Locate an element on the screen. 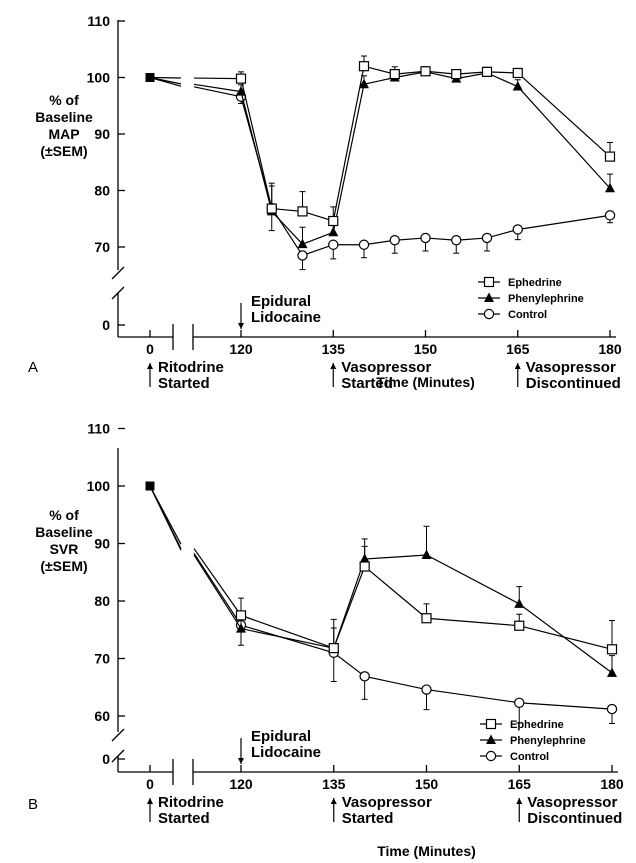 The image size is (636, 863). y-axis-label-line: % of is located at coordinates (64, 515).